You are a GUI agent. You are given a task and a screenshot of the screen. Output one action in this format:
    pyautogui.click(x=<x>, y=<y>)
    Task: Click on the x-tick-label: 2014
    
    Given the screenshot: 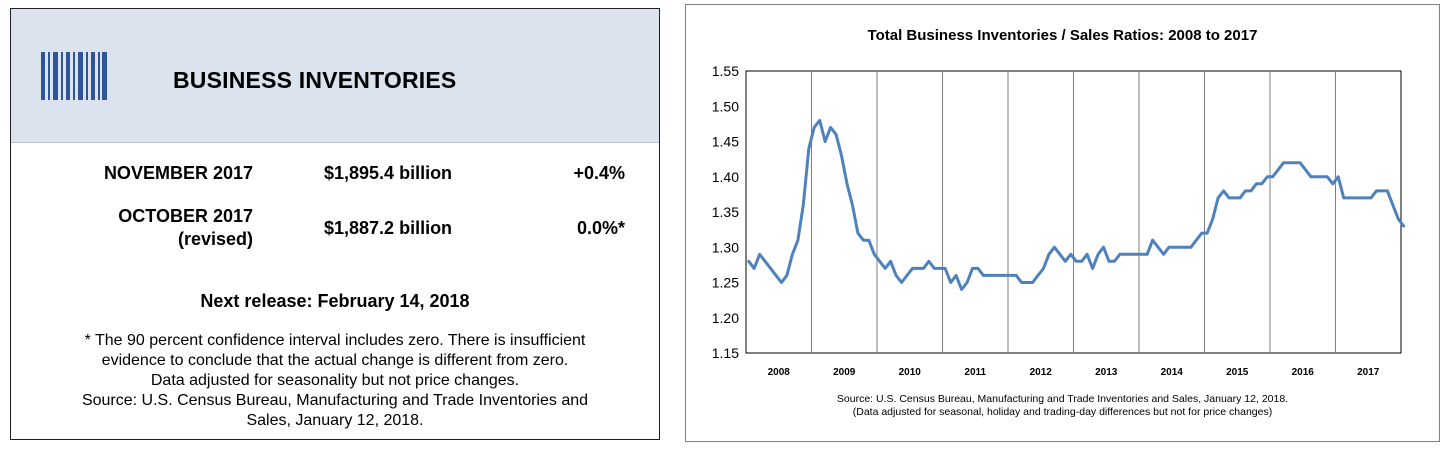 What is the action you would take?
    pyautogui.click(x=1172, y=372)
    